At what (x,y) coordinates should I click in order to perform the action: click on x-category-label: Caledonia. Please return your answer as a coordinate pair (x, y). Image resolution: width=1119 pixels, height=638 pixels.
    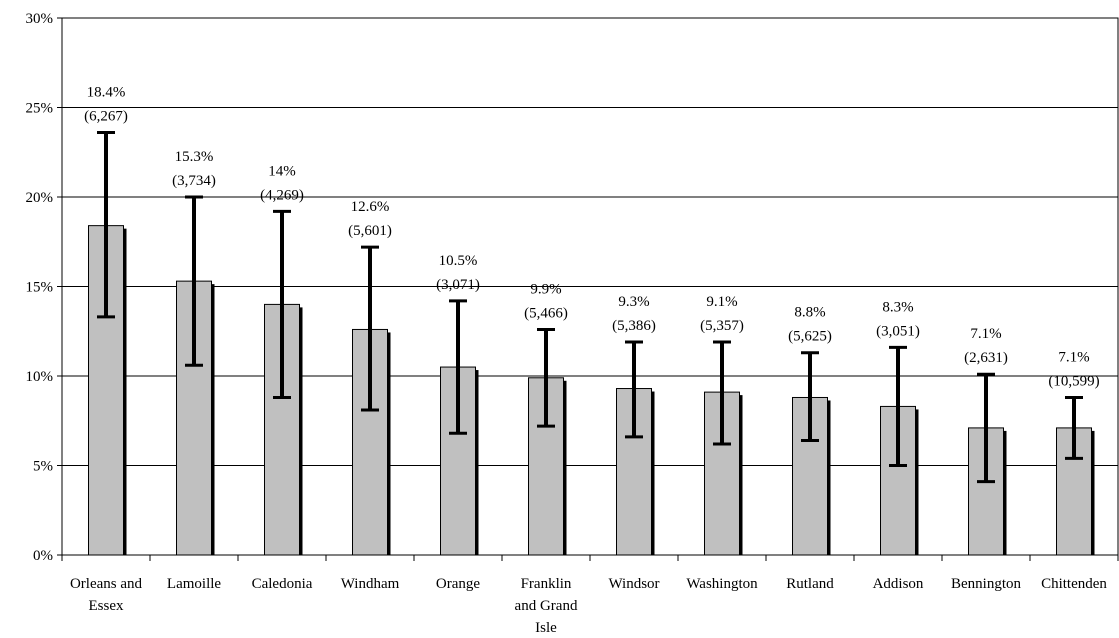
    Looking at the image, I should click on (282, 584).